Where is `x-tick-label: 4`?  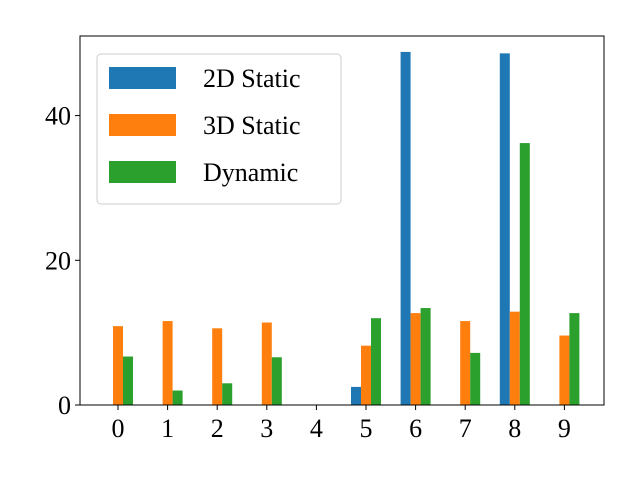 x-tick-label: 4 is located at coordinates (316, 428).